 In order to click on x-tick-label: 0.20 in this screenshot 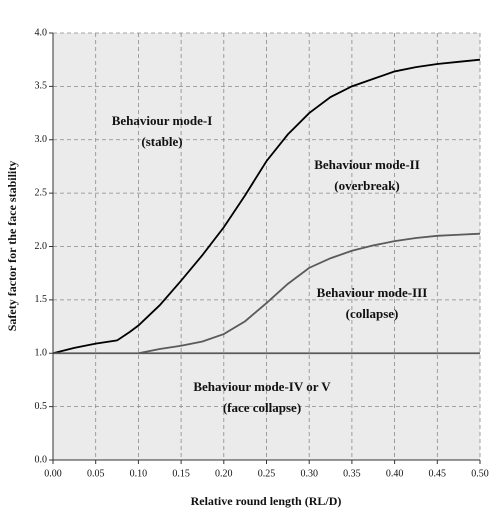, I will do `click(224, 473)`.